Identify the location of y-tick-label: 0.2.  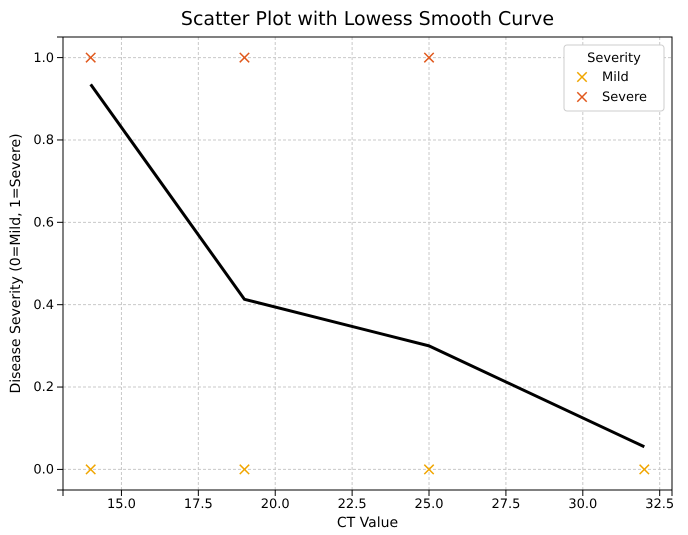
(43, 388).